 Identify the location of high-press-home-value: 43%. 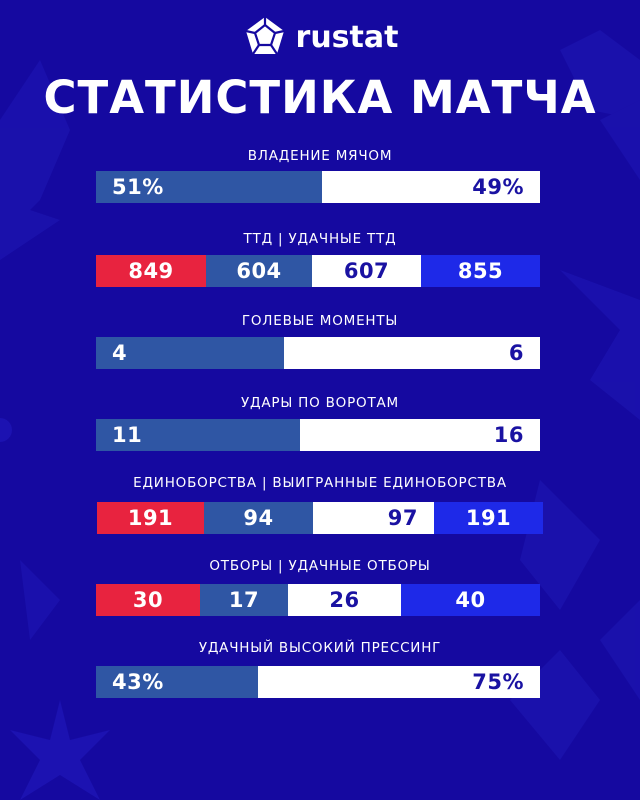
(177, 682).